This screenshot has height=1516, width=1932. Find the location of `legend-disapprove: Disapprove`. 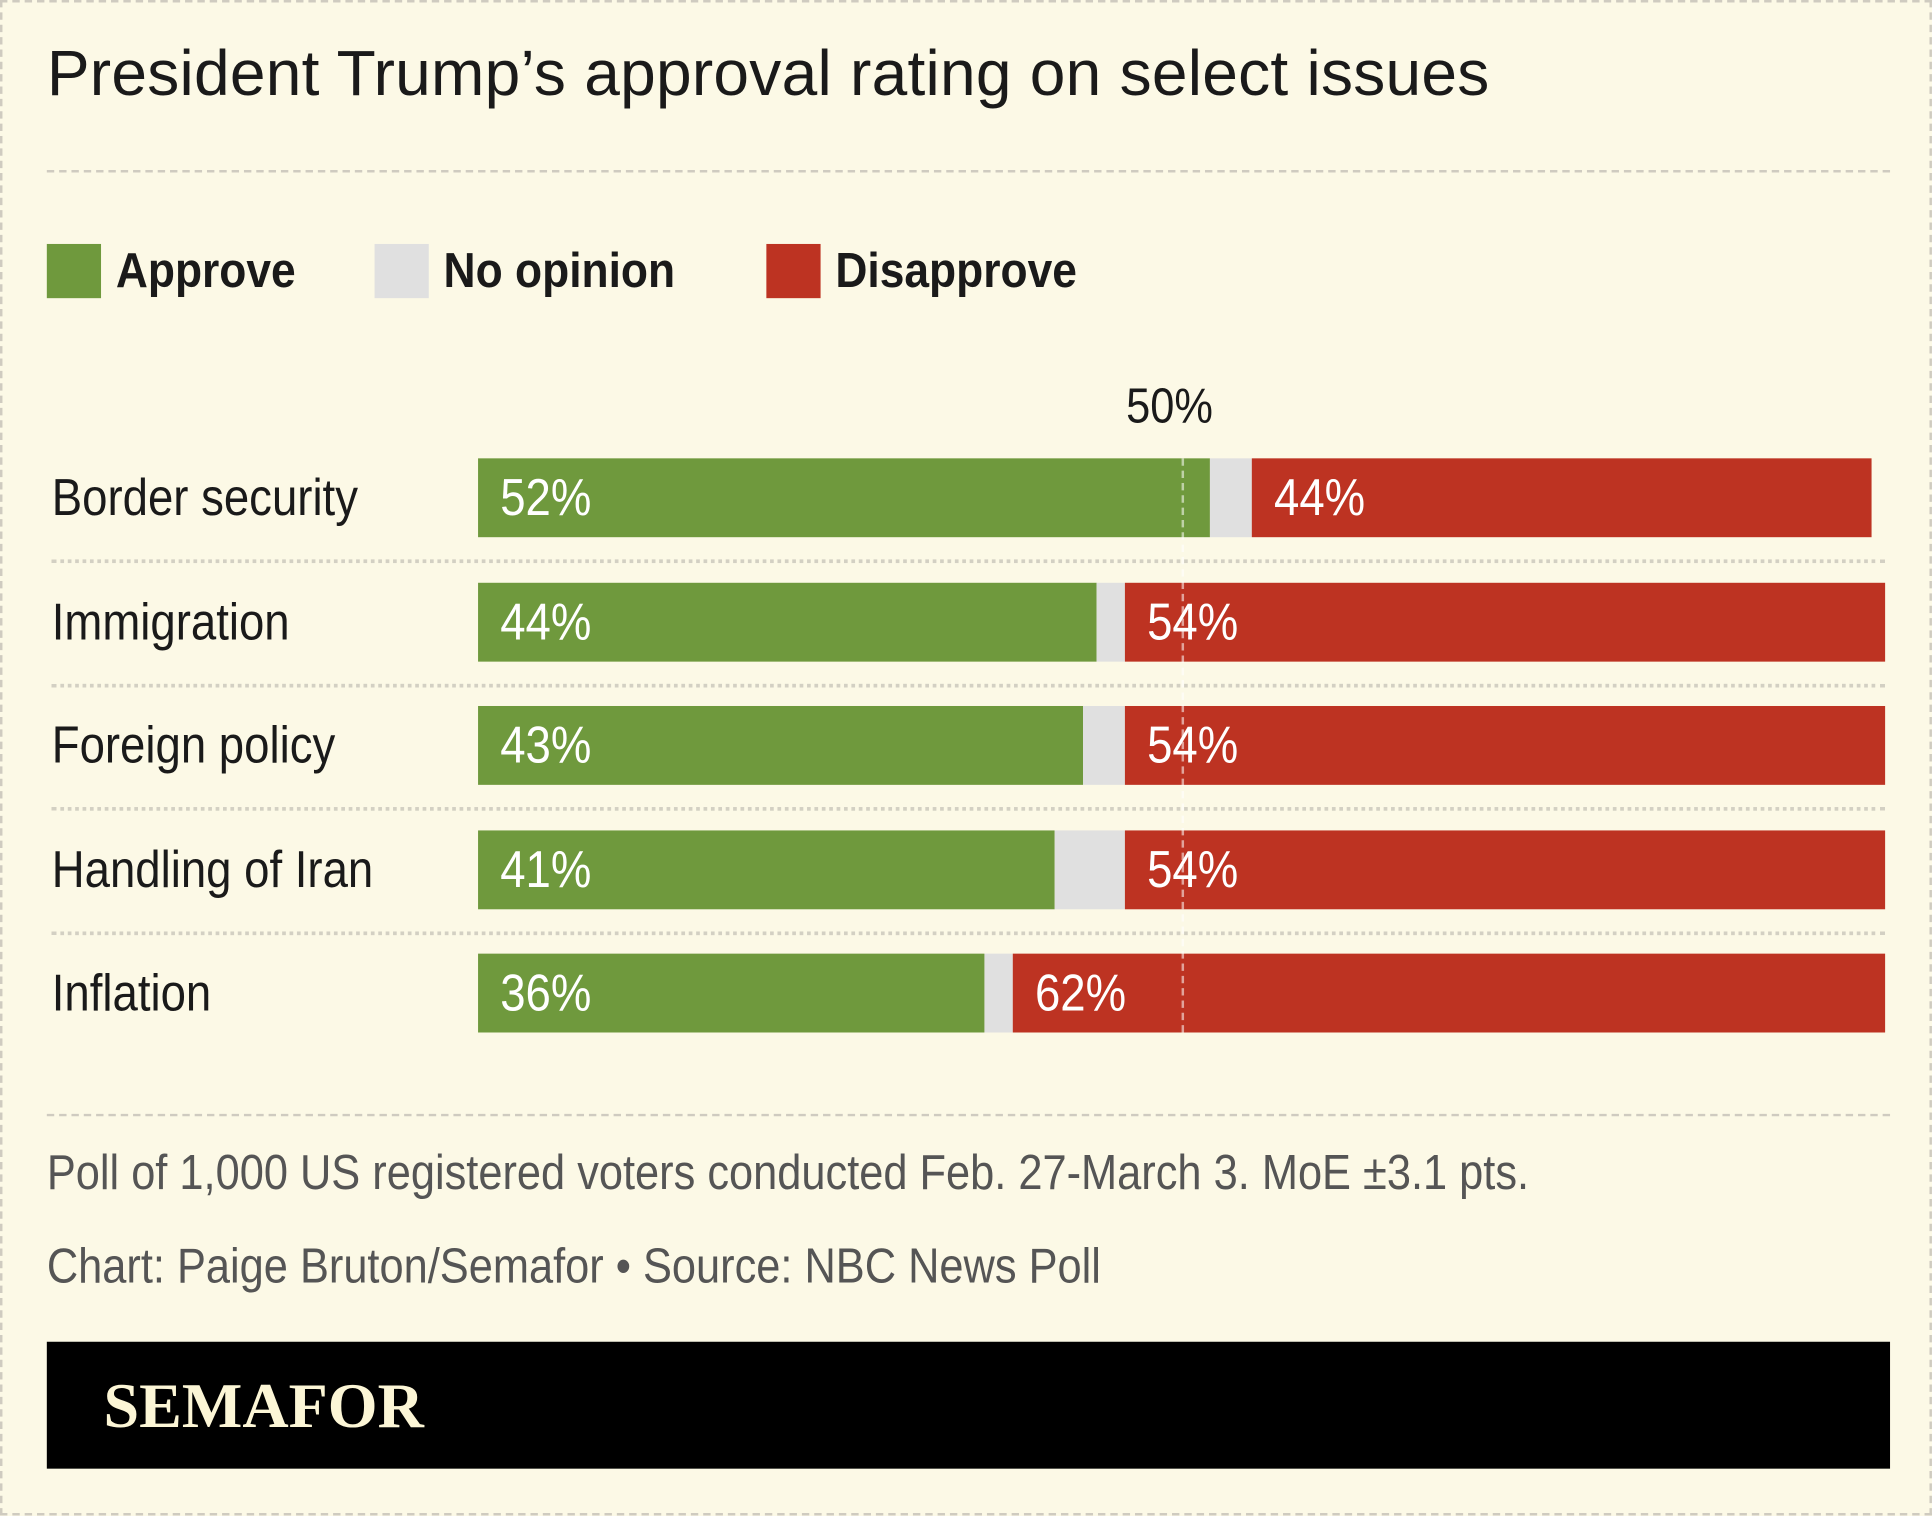

legend-disapprove: Disapprove is located at coordinates (934, 271).